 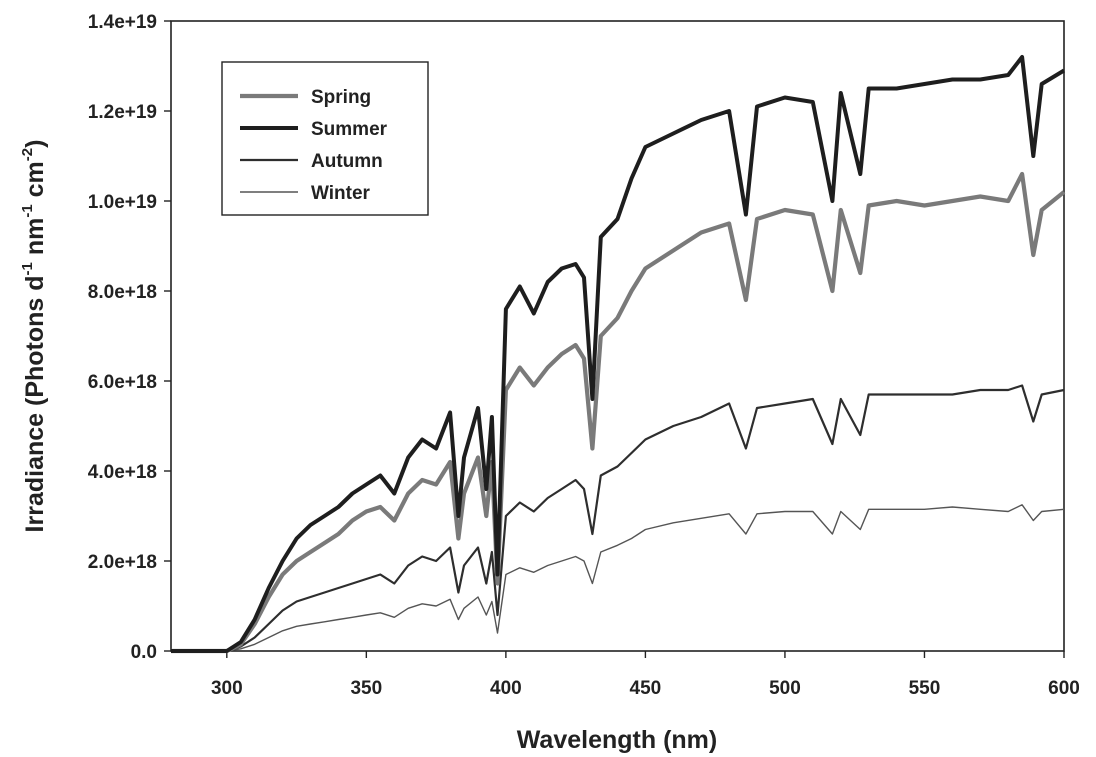 I want to click on y-tick-label: 1.4e+19, so click(x=122, y=22).